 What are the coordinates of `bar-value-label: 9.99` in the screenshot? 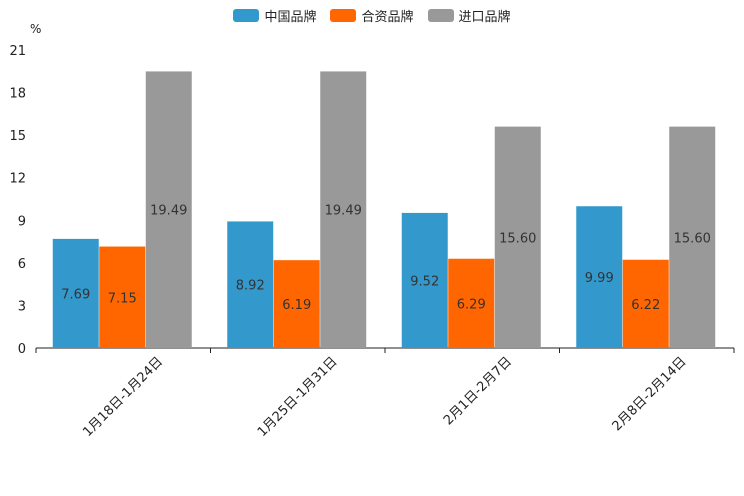 It's located at (599, 278).